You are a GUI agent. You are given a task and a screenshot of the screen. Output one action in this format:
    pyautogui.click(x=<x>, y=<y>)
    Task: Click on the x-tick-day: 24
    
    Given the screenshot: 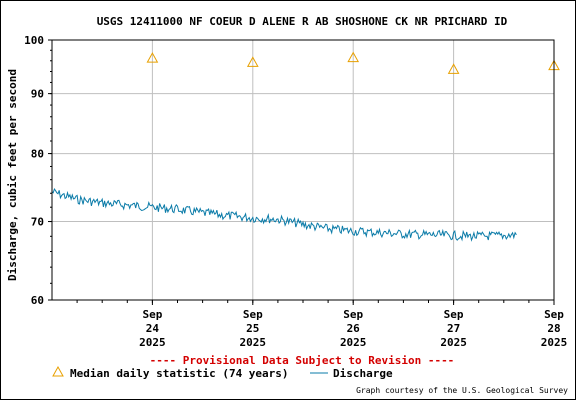 What is the action you would take?
    pyautogui.click(x=153, y=328)
    